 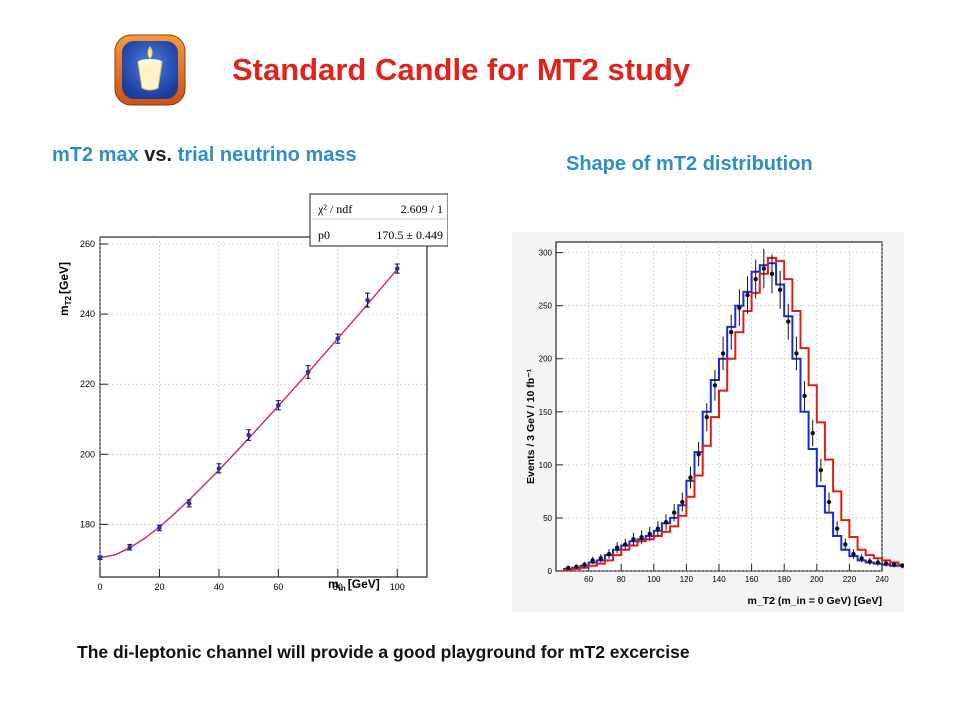 What do you see at coordinates (378, 220) in the screenshot?
I see `stats-box: χ² / ndf 2.609 / 1 p0 170.5 ± 0.449` at bounding box center [378, 220].